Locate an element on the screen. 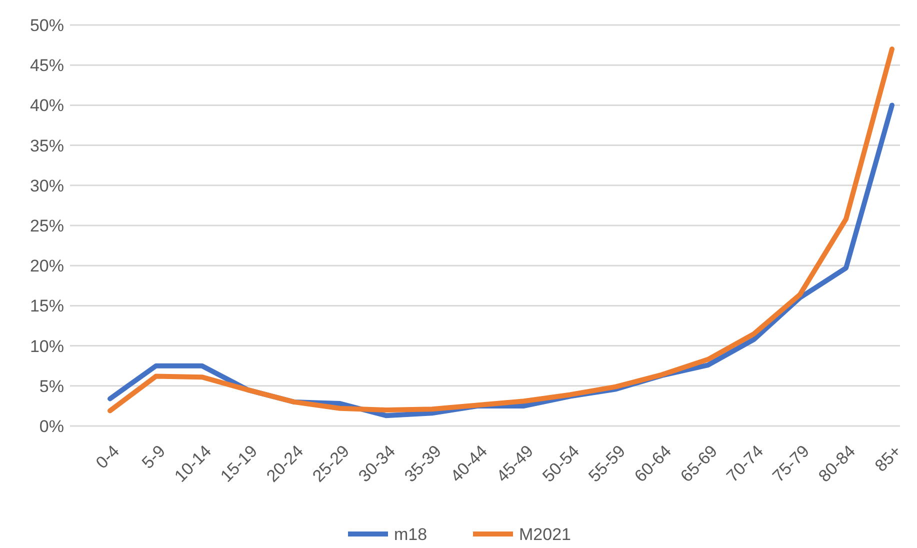 This screenshot has width=917, height=548. y-tick-label: 10% is located at coordinates (47, 346).